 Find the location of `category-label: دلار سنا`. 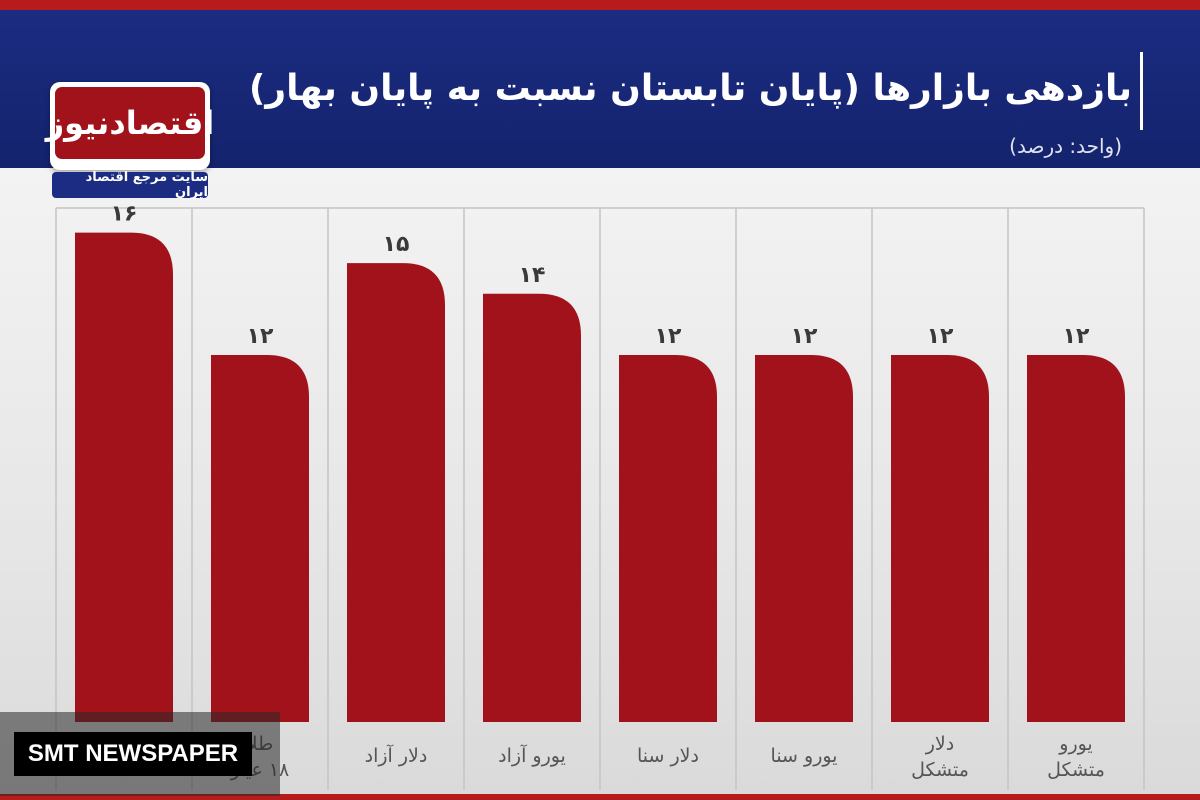

category-label: دلار سنا is located at coordinates (668, 756).